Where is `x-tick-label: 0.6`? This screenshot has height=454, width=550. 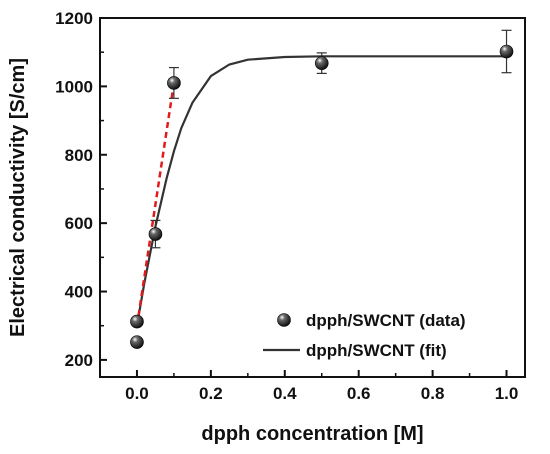
x-tick-label: 0.6 is located at coordinates (359, 393).